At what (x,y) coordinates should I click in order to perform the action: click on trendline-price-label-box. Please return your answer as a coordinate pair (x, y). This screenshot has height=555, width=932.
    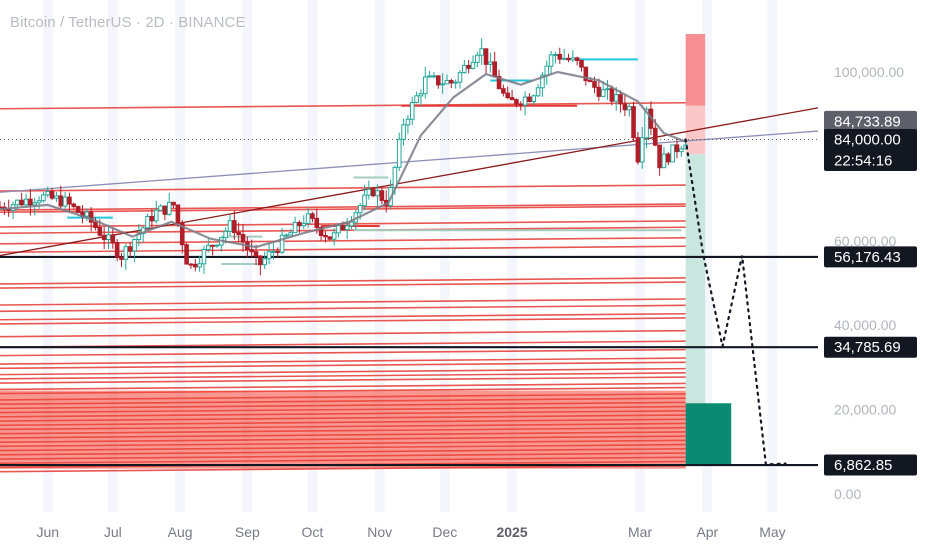
    Looking at the image, I should click on (870, 121).